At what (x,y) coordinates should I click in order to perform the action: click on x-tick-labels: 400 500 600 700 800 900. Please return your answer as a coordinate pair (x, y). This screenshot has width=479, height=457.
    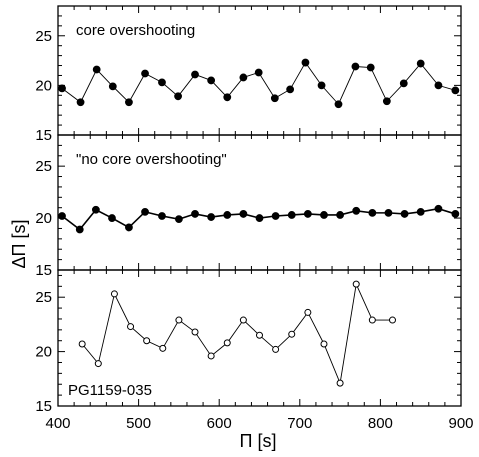
    Looking at the image, I should click on (259, 423).